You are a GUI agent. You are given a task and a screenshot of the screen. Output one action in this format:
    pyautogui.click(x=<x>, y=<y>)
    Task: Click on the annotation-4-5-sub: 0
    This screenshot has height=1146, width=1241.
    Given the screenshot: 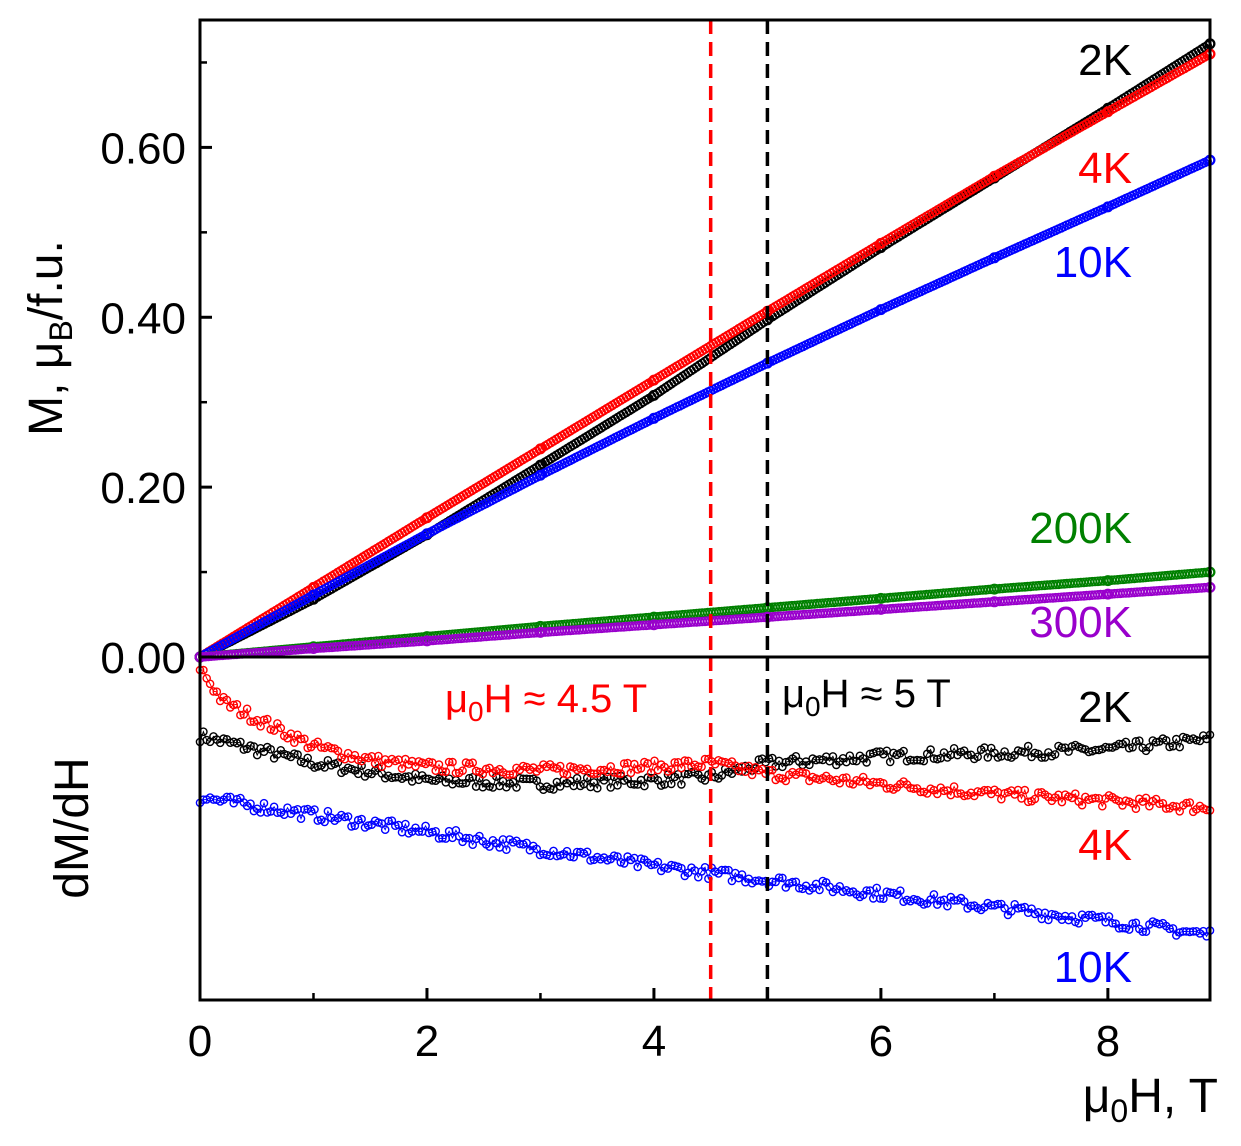 What is the action you would take?
    pyautogui.click(x=476, y=711)
    